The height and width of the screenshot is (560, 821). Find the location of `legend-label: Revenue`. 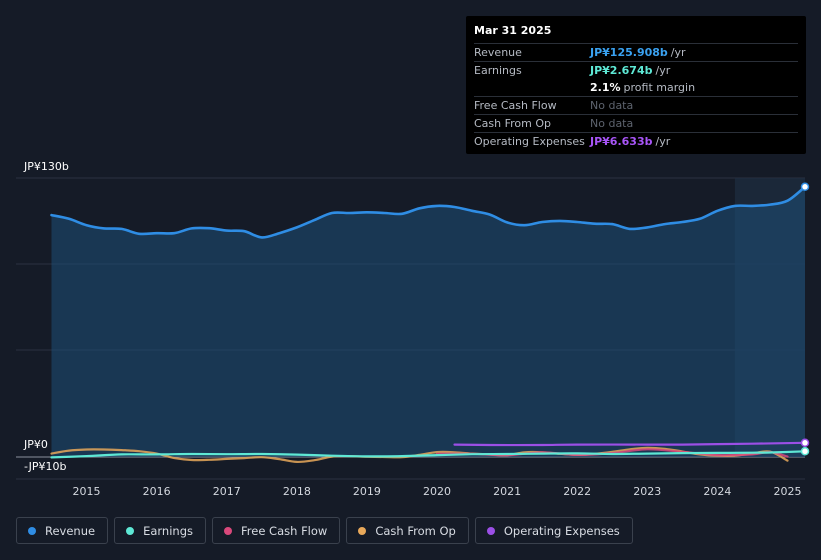

legend-label: Revenue is located at coordinates (70, 530).